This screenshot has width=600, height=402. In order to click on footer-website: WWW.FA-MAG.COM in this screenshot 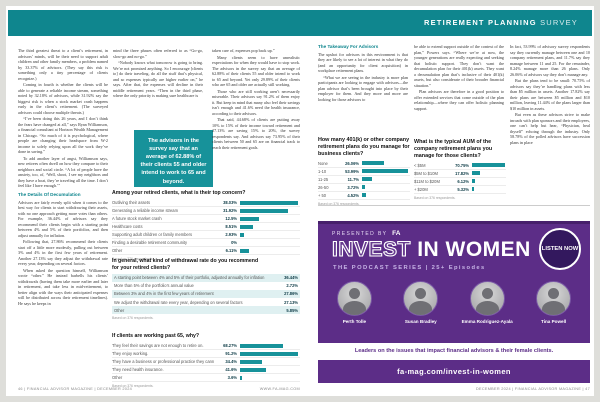, I will do `click(279, 389)`.